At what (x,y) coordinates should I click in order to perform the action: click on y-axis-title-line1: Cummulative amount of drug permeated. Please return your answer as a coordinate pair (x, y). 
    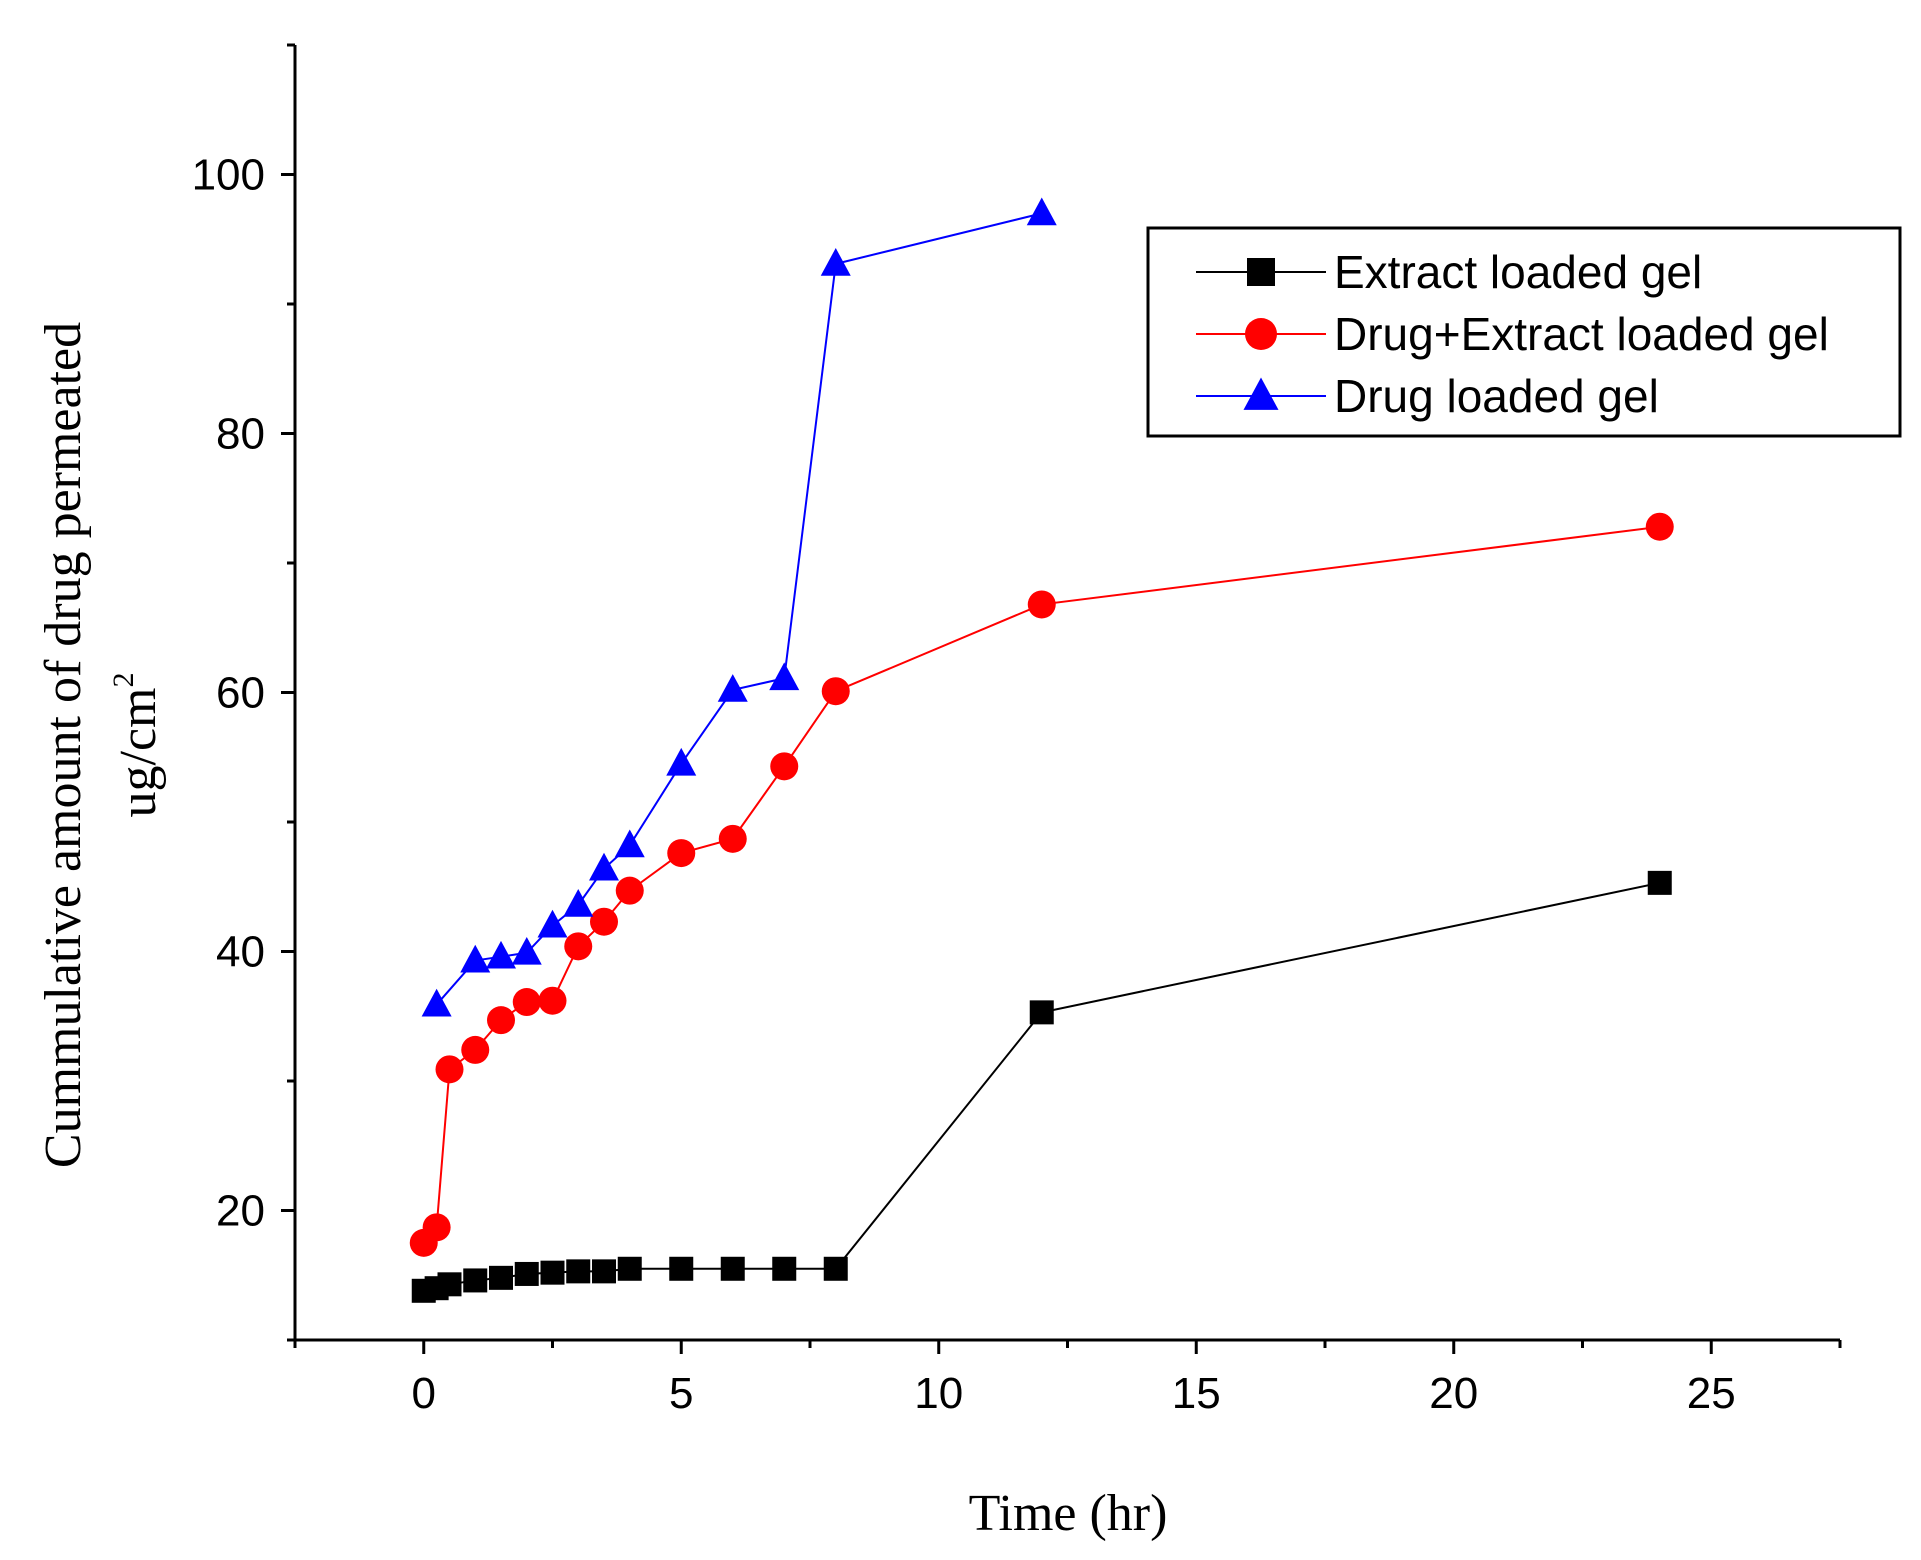
    Looking at the image, I should click on (63, 745).